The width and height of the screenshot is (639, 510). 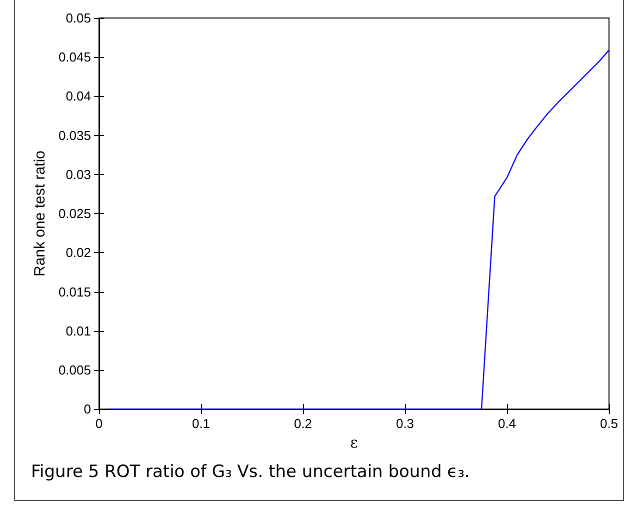 What do you see at coordinates (78, 96) in the screenshot?
I see `y-tick-label: 0.04` at bounding box center [78, 96].